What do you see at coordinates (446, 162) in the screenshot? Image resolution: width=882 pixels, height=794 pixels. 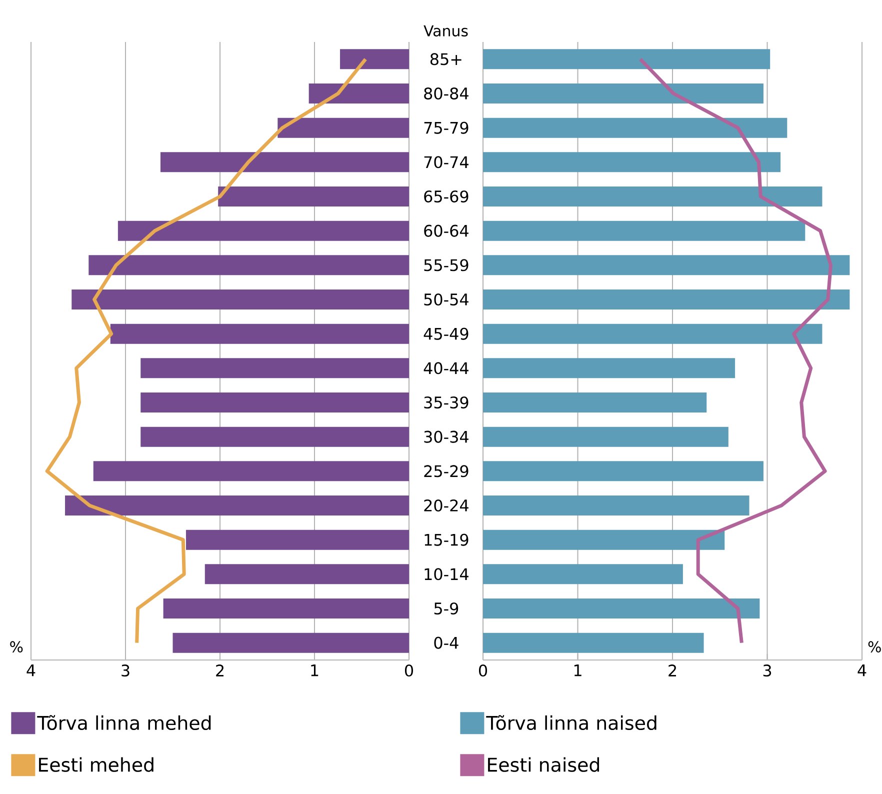 I see `y-tick-label: 70-74` at bounding box center [446, 162].